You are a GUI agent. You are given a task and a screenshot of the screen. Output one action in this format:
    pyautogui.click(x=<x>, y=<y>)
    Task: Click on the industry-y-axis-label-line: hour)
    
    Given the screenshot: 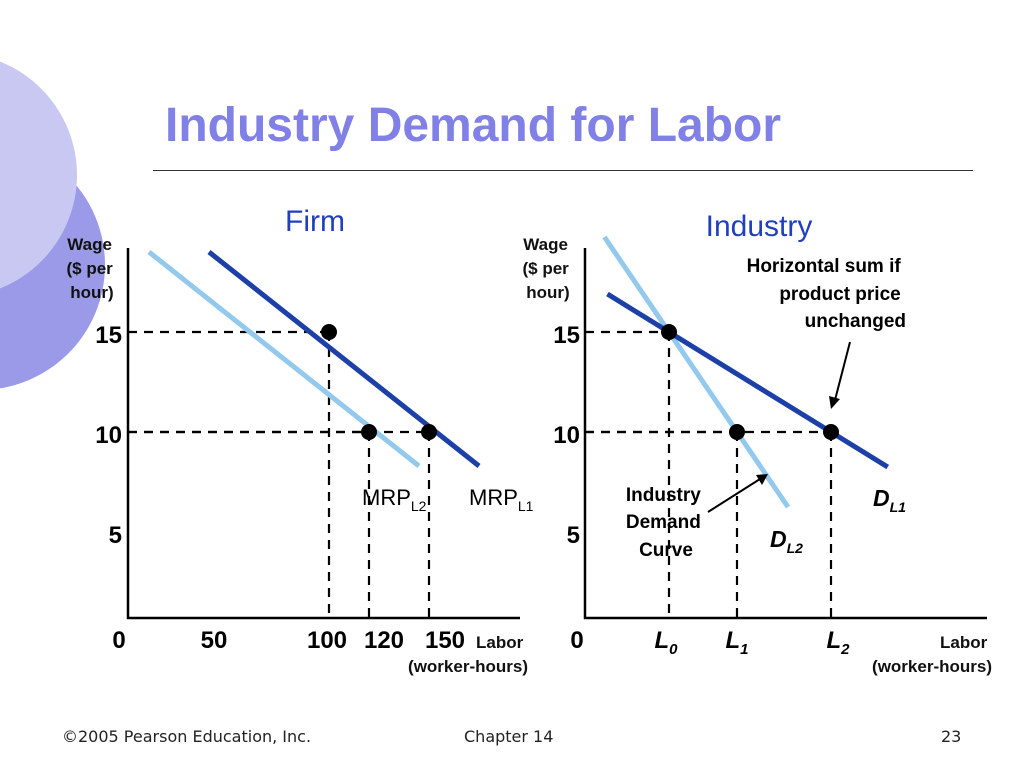 What is the action you would take?
    pyautogui.click(x=547, y=292)
    